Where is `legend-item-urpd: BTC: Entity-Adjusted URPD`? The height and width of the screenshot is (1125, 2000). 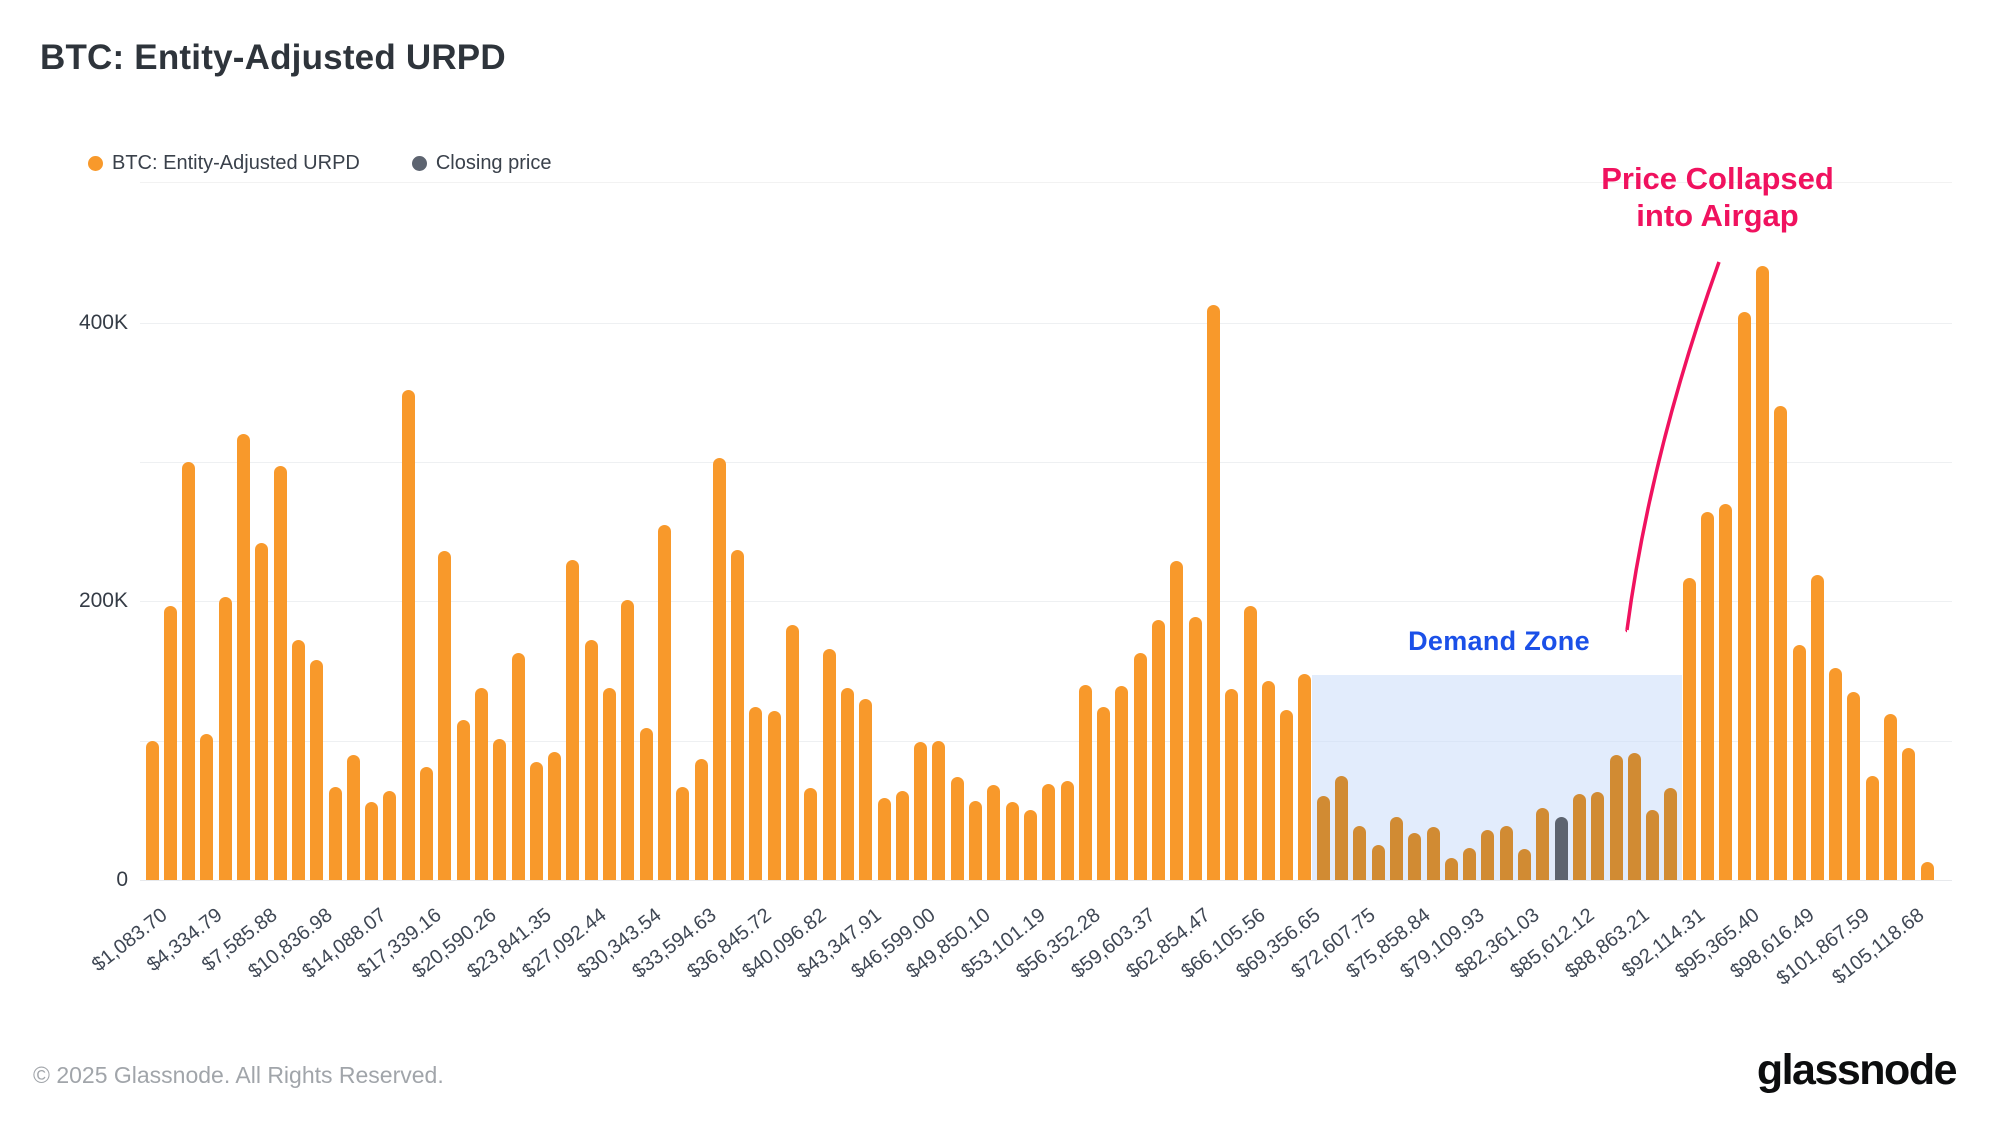 legend-item-urpd: BTC: Entity-Adjusted URPD is located at coordinates (224, 163).